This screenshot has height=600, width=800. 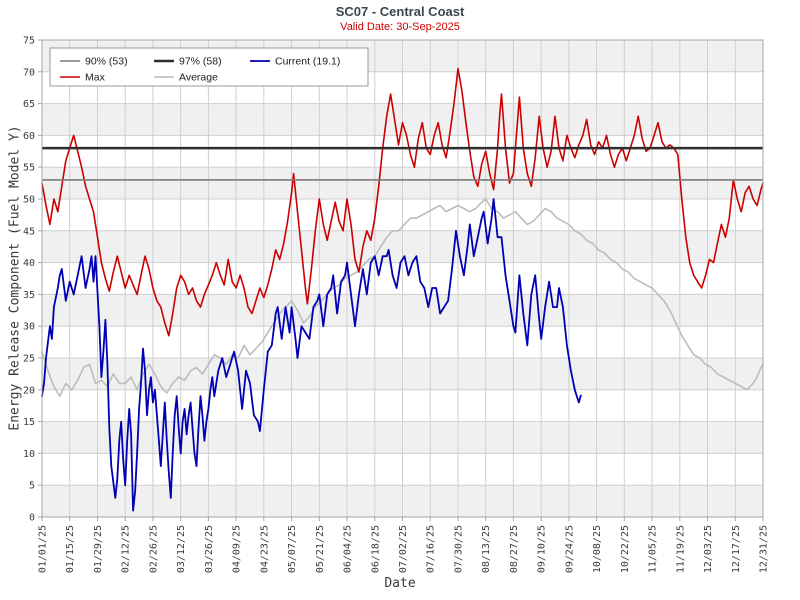 What do you see at coordinates (15, 278) in the screenshot?
I see `y-axis-label: Energy Release Component (Fuel Model Y)` at bounding box center [15, 278].